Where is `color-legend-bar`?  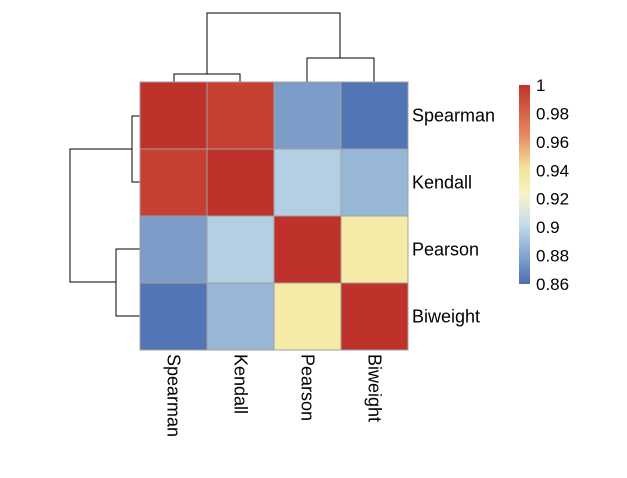 color-legend-bar is located at coordinates (524, 184).